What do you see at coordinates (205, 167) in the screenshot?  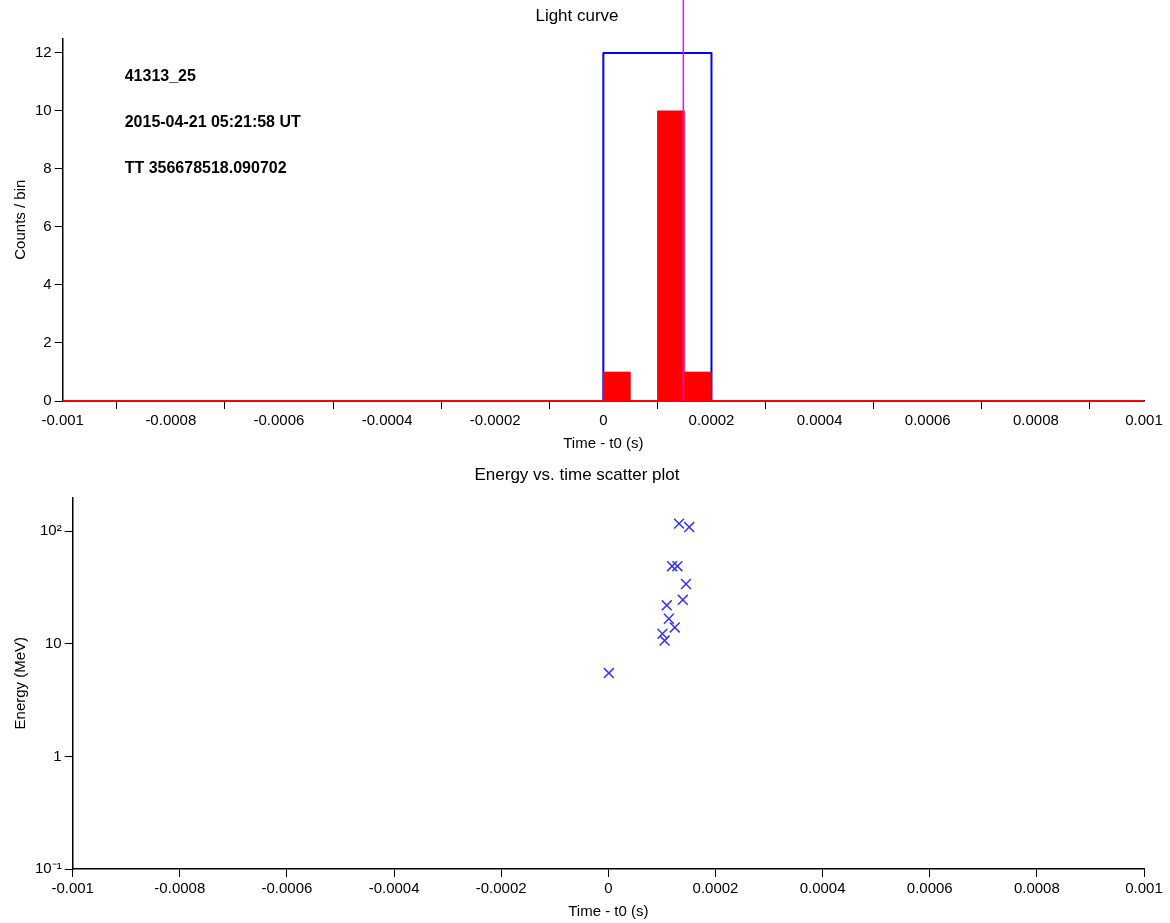 I see `annotation: TT 356678518.090702` at bounding box center [205, 167].